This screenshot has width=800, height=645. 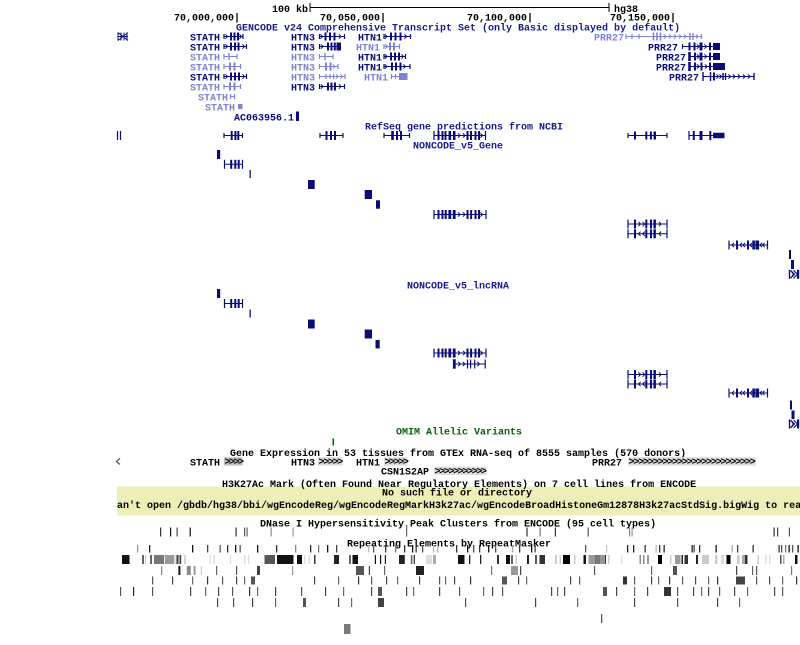 What do you see at coordinates (626, 10) in the screenshot?
I see `svg-text: hg38` at bounding box center [626, 10].